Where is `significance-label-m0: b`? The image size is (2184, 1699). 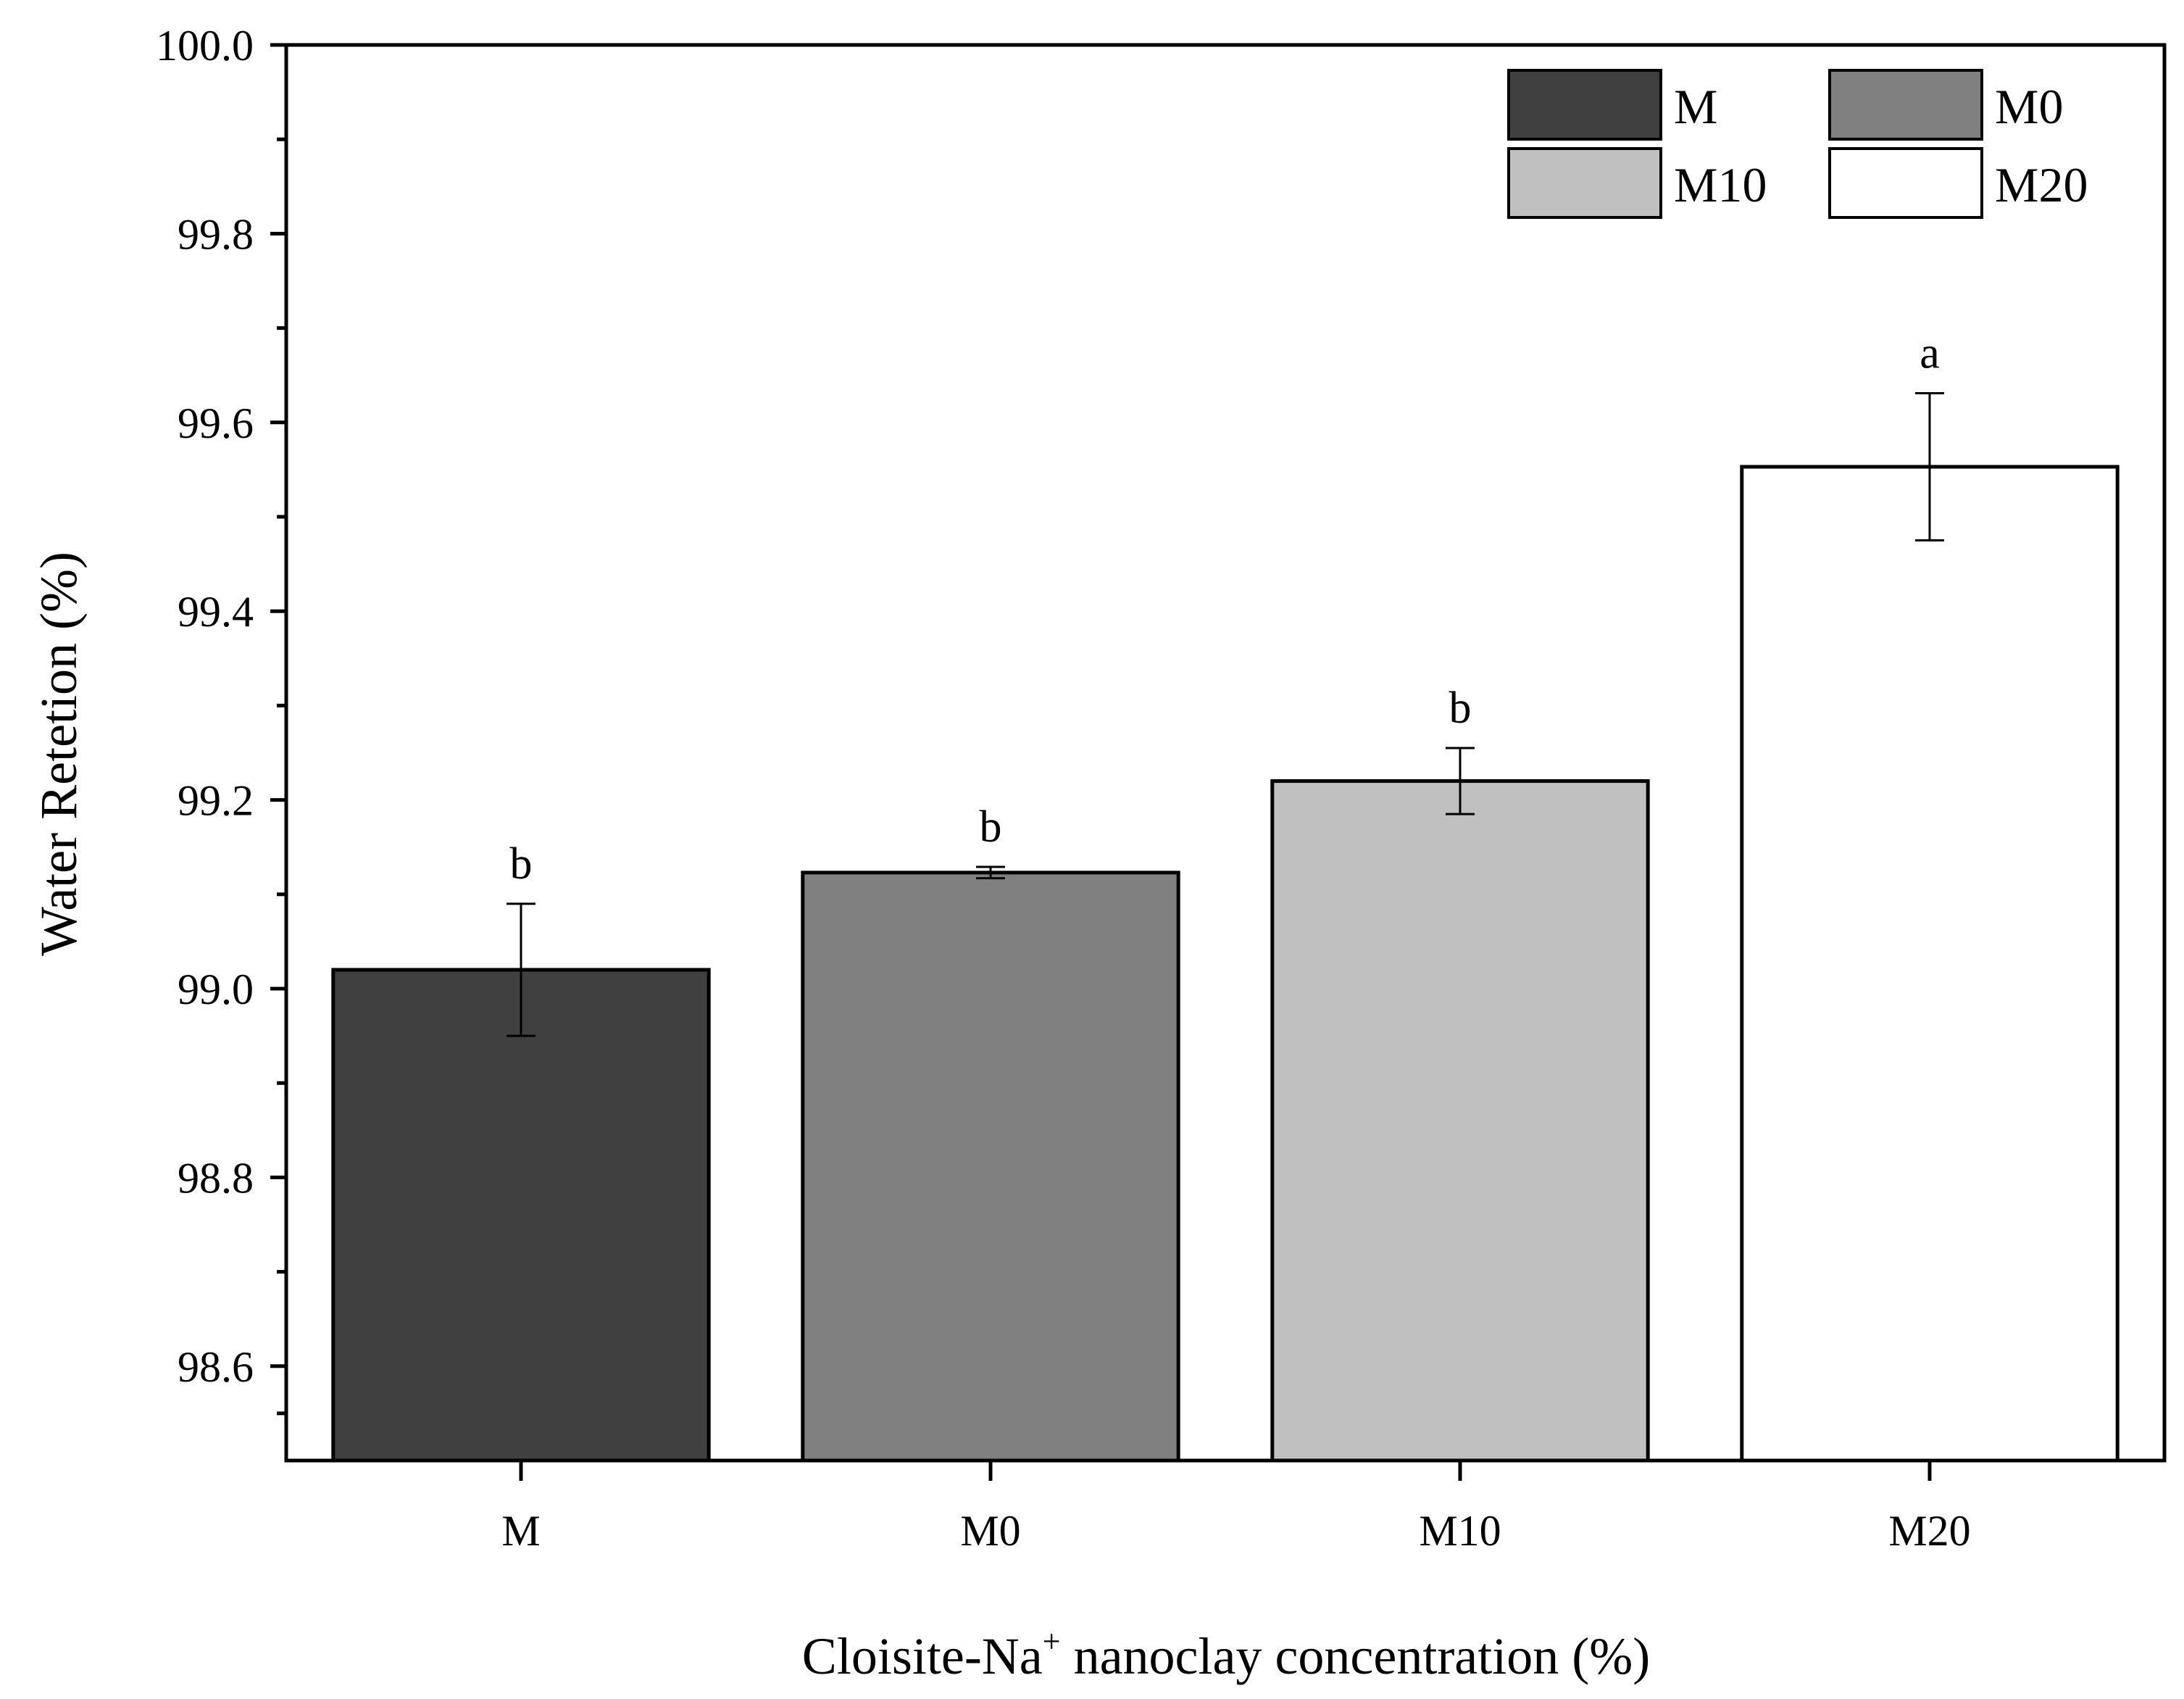
significance-label-m0: b is located at coordinates (991, 827).